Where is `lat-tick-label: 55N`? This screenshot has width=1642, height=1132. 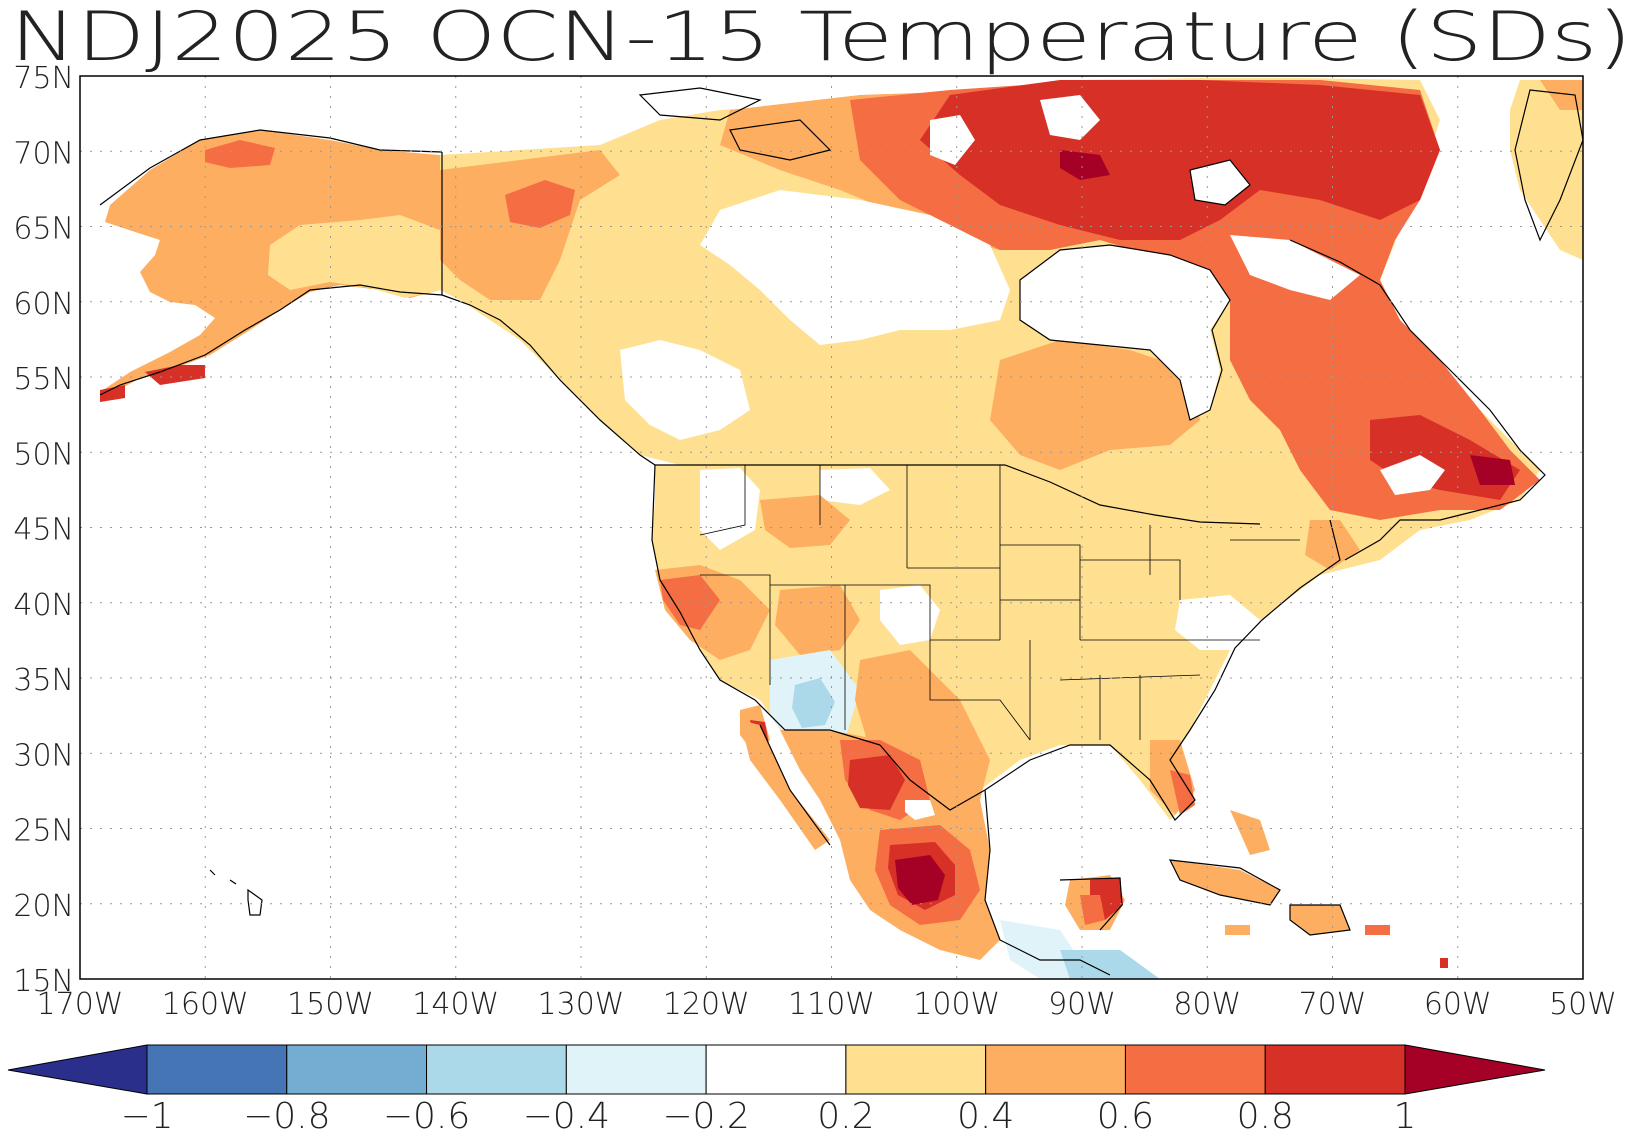 lat-tick-label: 55N is located at coordinates (43, 379).